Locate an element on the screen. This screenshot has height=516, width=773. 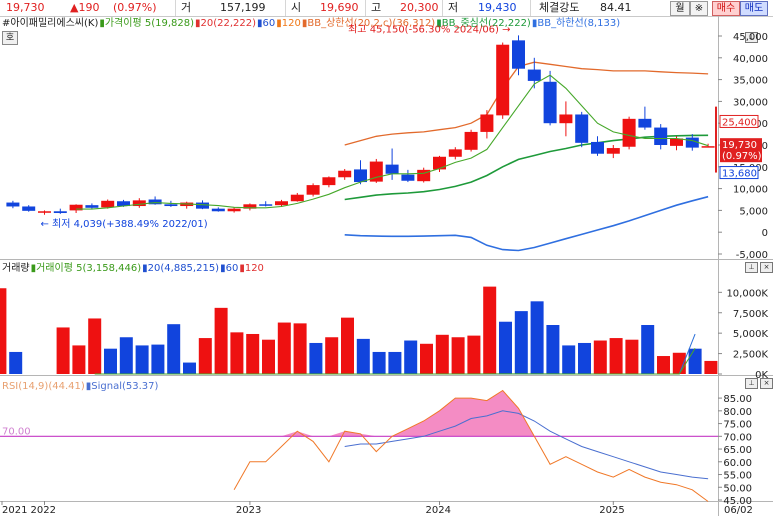
strength-value: 84.41 is located at coordinates (616, 7).